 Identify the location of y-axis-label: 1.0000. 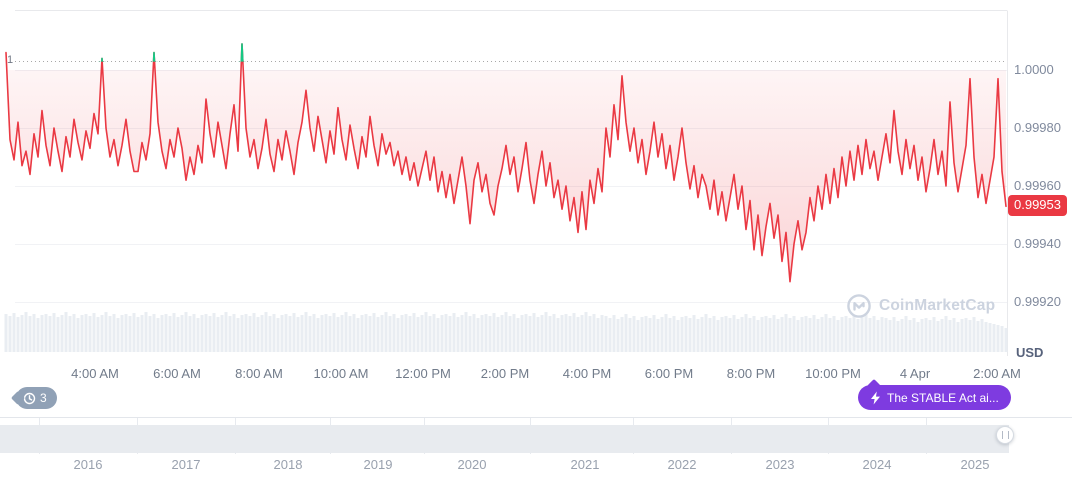
(1034, 69).